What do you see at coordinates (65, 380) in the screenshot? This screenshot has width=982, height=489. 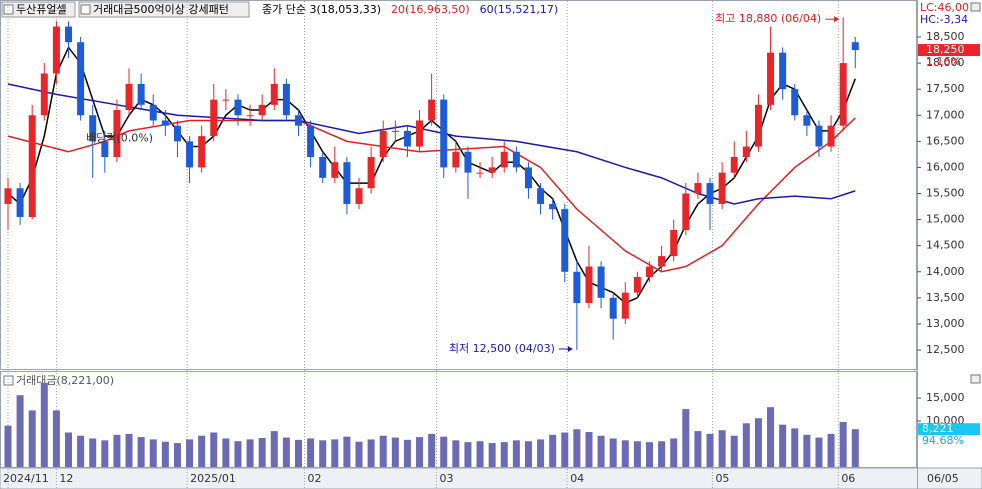 I see `volume-title: 거래대금(8,221,00)` at bounding box center [65, 380].